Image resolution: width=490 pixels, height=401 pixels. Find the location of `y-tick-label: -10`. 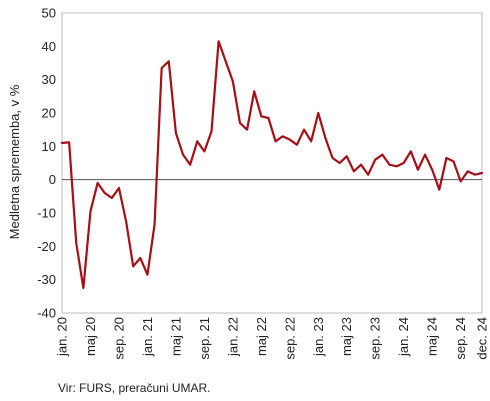

y-tick-label: -10 is located at coordinates (46, 213).